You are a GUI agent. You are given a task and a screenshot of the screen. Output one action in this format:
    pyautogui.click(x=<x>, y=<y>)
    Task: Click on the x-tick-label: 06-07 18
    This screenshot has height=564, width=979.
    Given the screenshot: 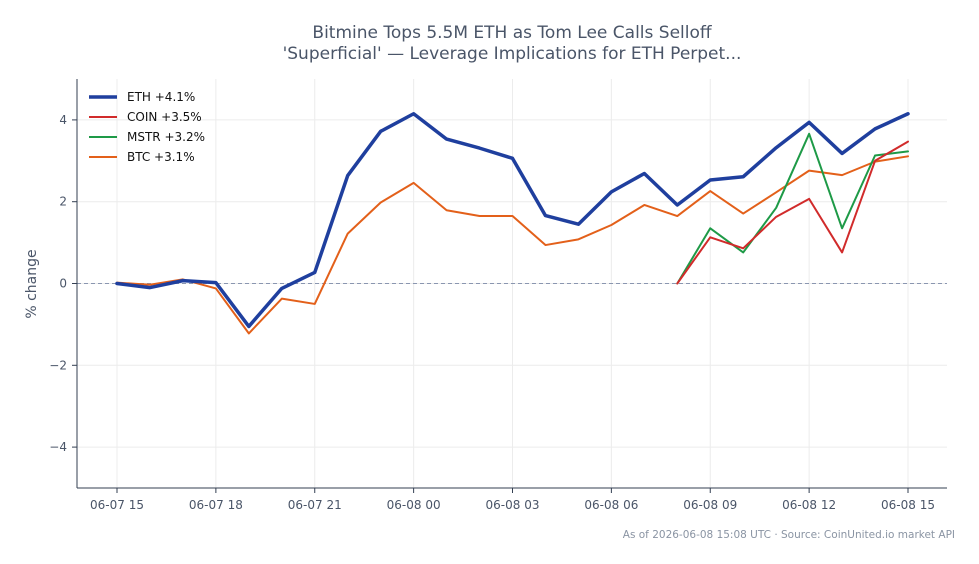 What is the action you would take?
    pyautogui.click(x=216, y=505)
    